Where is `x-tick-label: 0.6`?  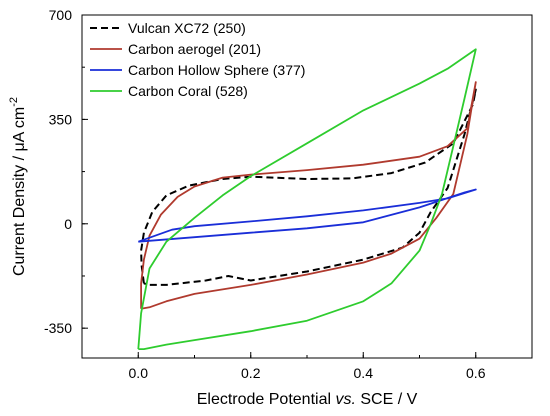
x-tick-label: 0.6 is located at coordinates (476, 373).